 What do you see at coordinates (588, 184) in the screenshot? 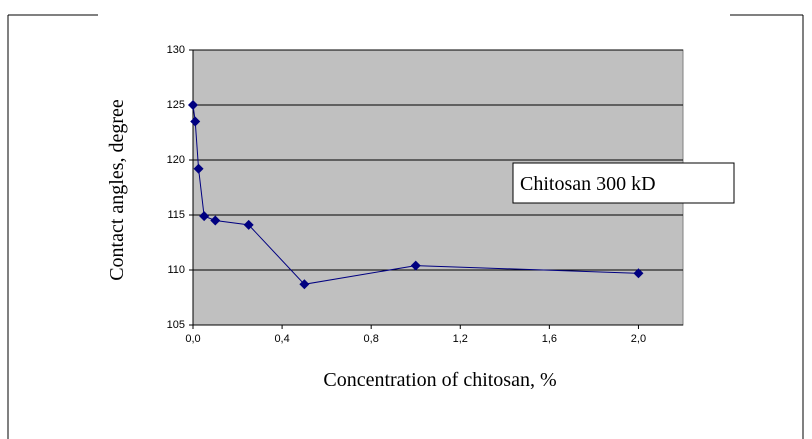
I see `annotation: Chitosan 300 kD` at bounding box center [588, 184].